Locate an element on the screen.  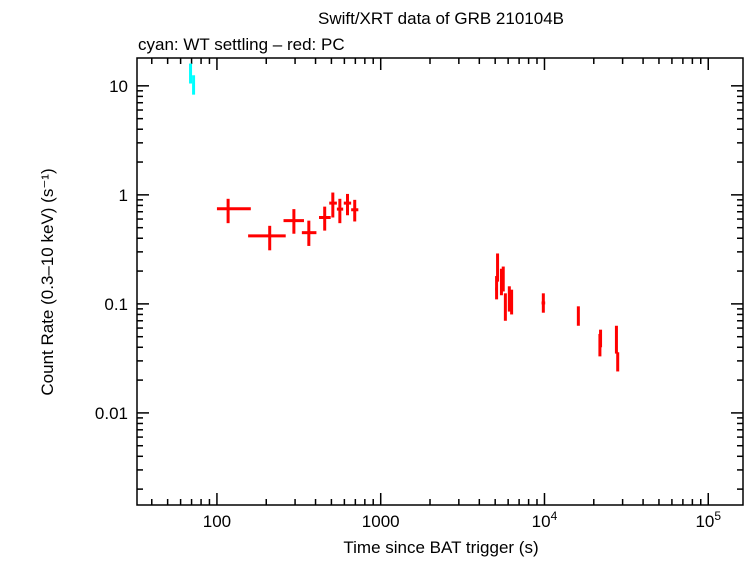
y-tick-label: 10 is located at coordinates (118, 86).